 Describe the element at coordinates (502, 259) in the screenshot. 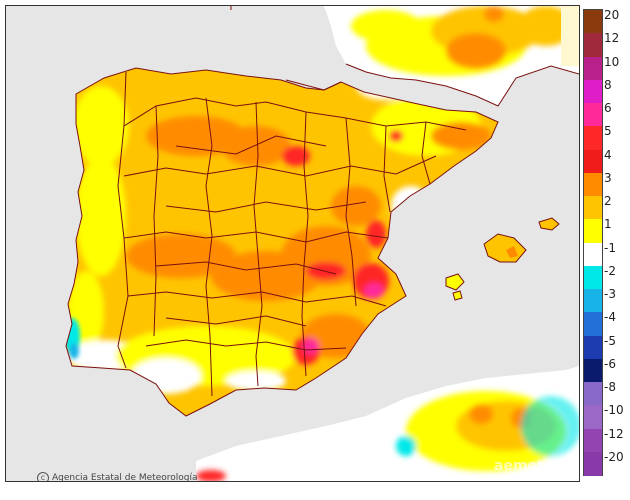

I see `balearic-islands` at that location.